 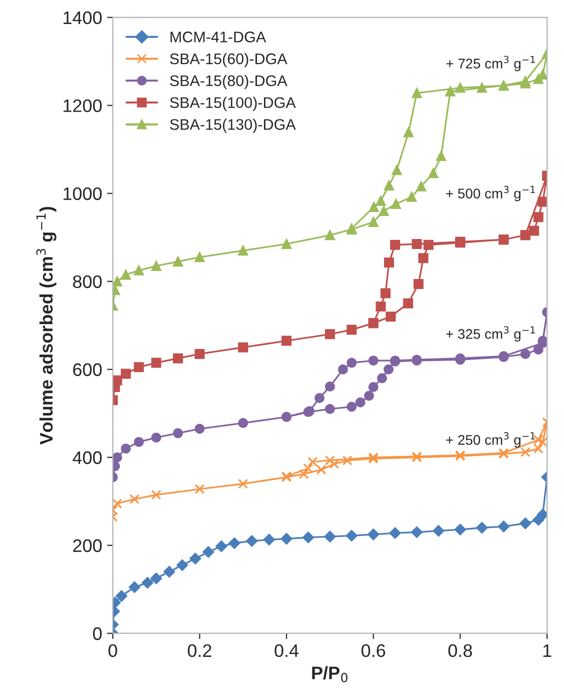 What do you see at coordinates (87, 281) in the screenshot?
I see `y-tick-label: 800` at bounding box center [87, 281].